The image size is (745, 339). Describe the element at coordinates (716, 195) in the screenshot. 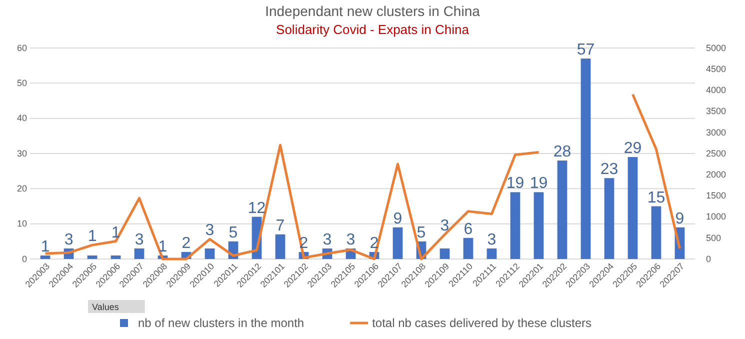

I see `y2-tick-label: 1500` at that location.